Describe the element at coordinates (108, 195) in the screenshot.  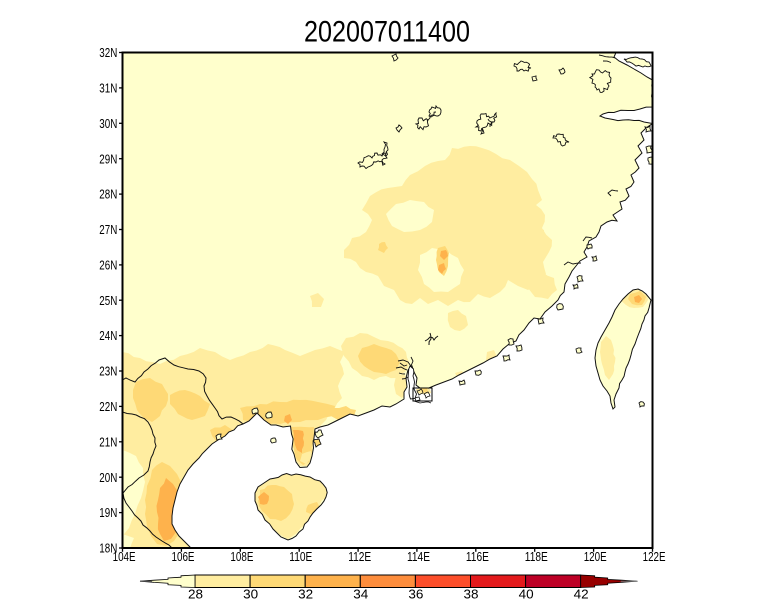
I see `svg-text: 28N` at that location.